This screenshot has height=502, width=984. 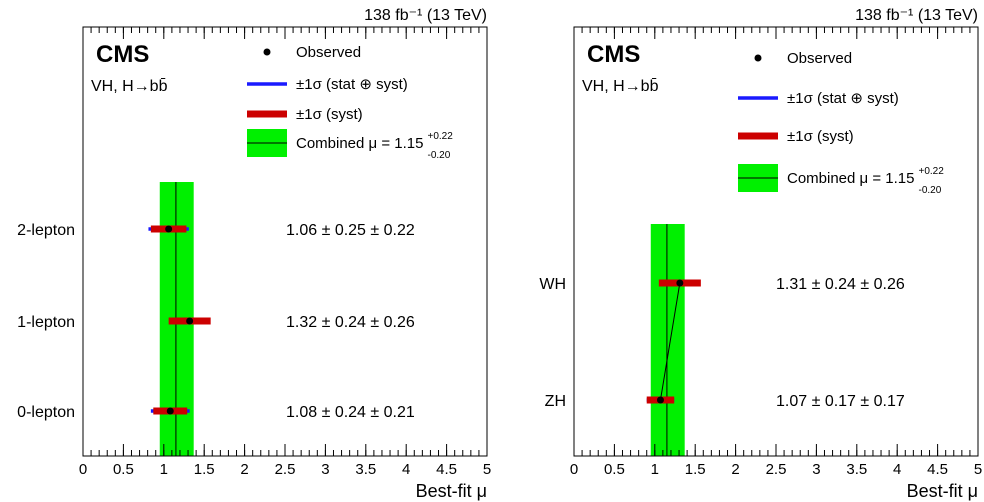 I want to click on category-label: WH, so click(x=552, y=284).